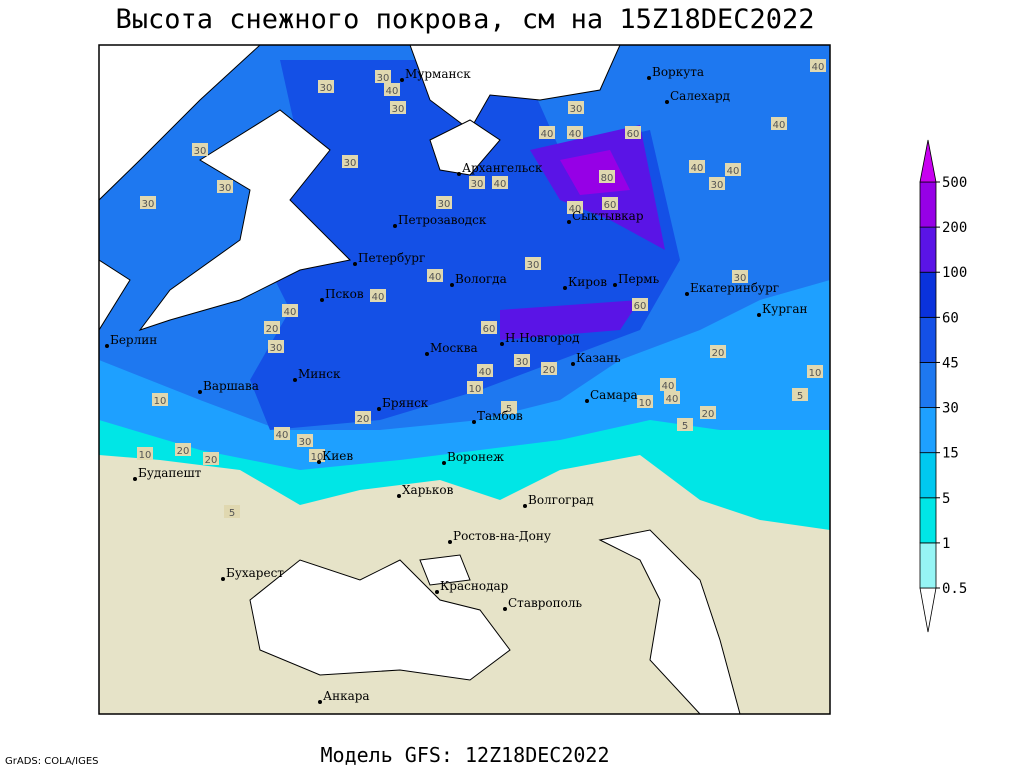  Describe the element at coordinates (500, 416) in the screenshot. I see `city-label: Тамбов` at that location.